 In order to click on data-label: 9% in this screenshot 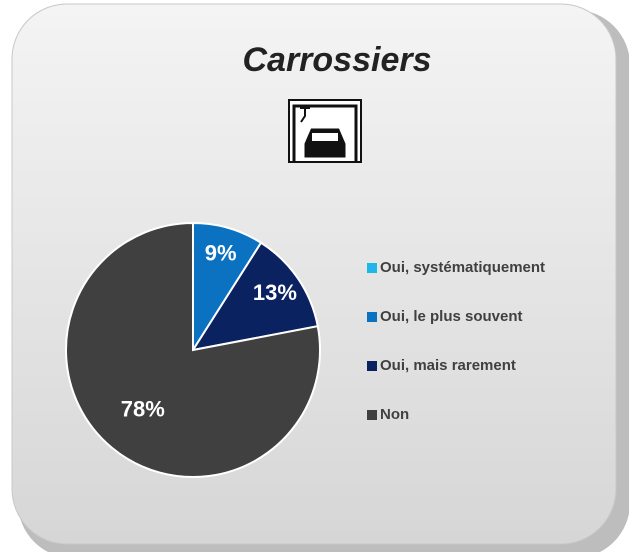, I will do `click(221, 253)`.